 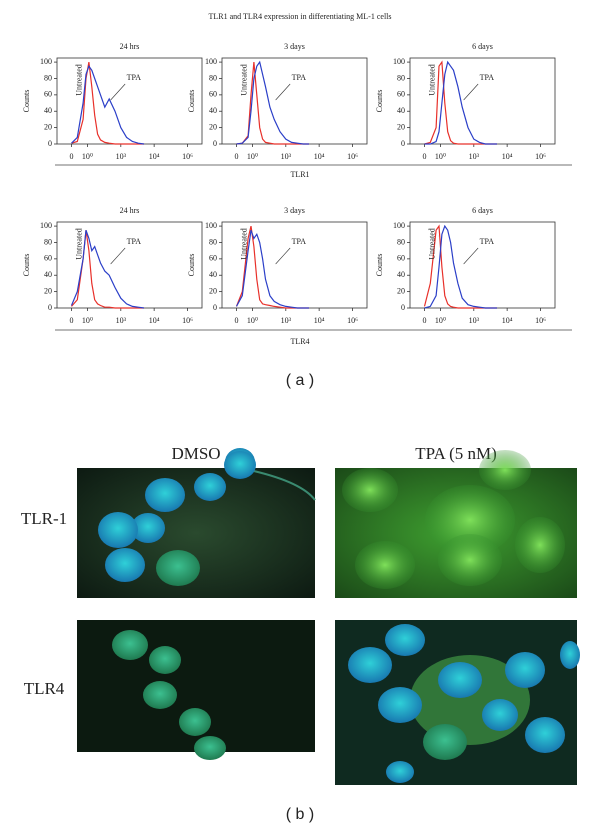 What do you see at coordinates (456, 453) in the screenshot?
I see `column-label: TPA (5 nM)` at bounding box center [456, 453].